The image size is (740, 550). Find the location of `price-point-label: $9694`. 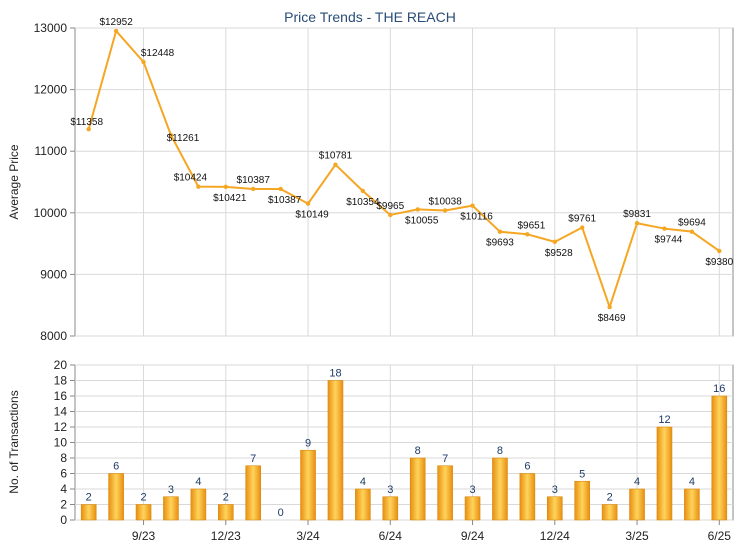

price-point-label: $9694 is located at coordinates (692, 223).